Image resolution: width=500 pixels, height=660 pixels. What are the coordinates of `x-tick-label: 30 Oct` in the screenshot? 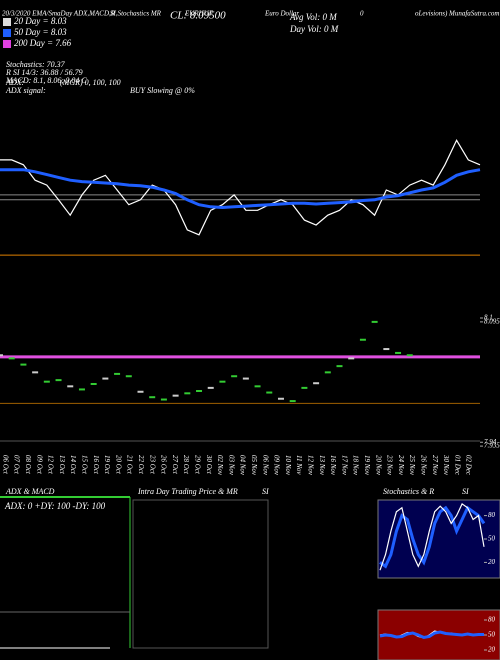 It's located at (209, 464).